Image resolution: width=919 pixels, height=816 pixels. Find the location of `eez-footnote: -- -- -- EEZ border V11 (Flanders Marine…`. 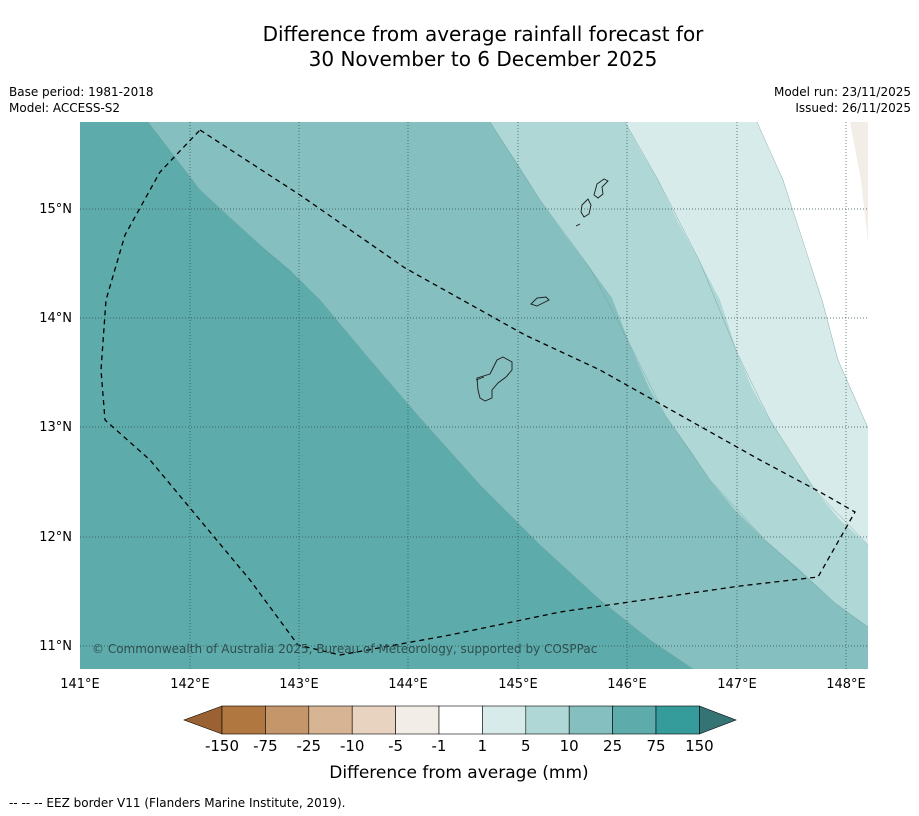

eez-footnote: -- -- -- EEZ border V11 (Flanders Marine… is located at coordinates (177, 803).